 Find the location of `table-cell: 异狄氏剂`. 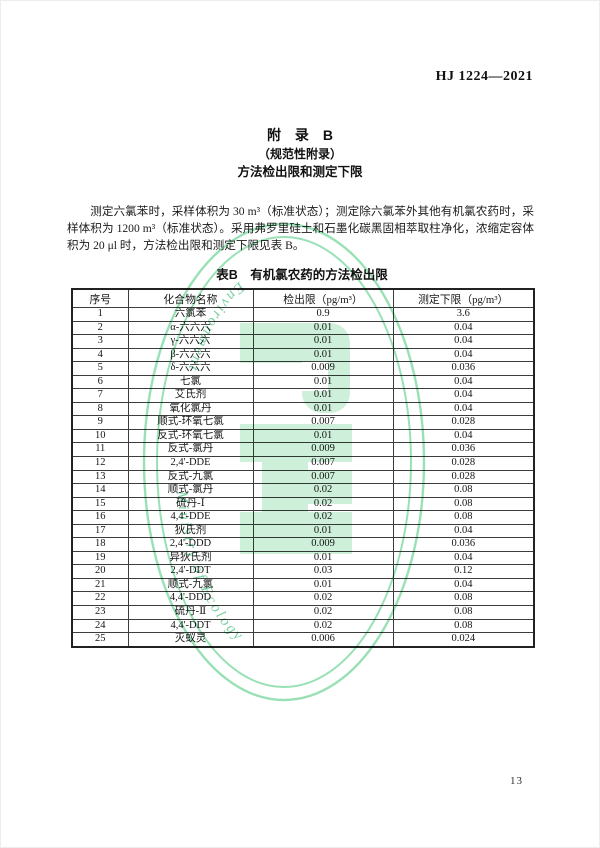

table-cell: 异狄氏剂 is located at coordinates (190, 558).